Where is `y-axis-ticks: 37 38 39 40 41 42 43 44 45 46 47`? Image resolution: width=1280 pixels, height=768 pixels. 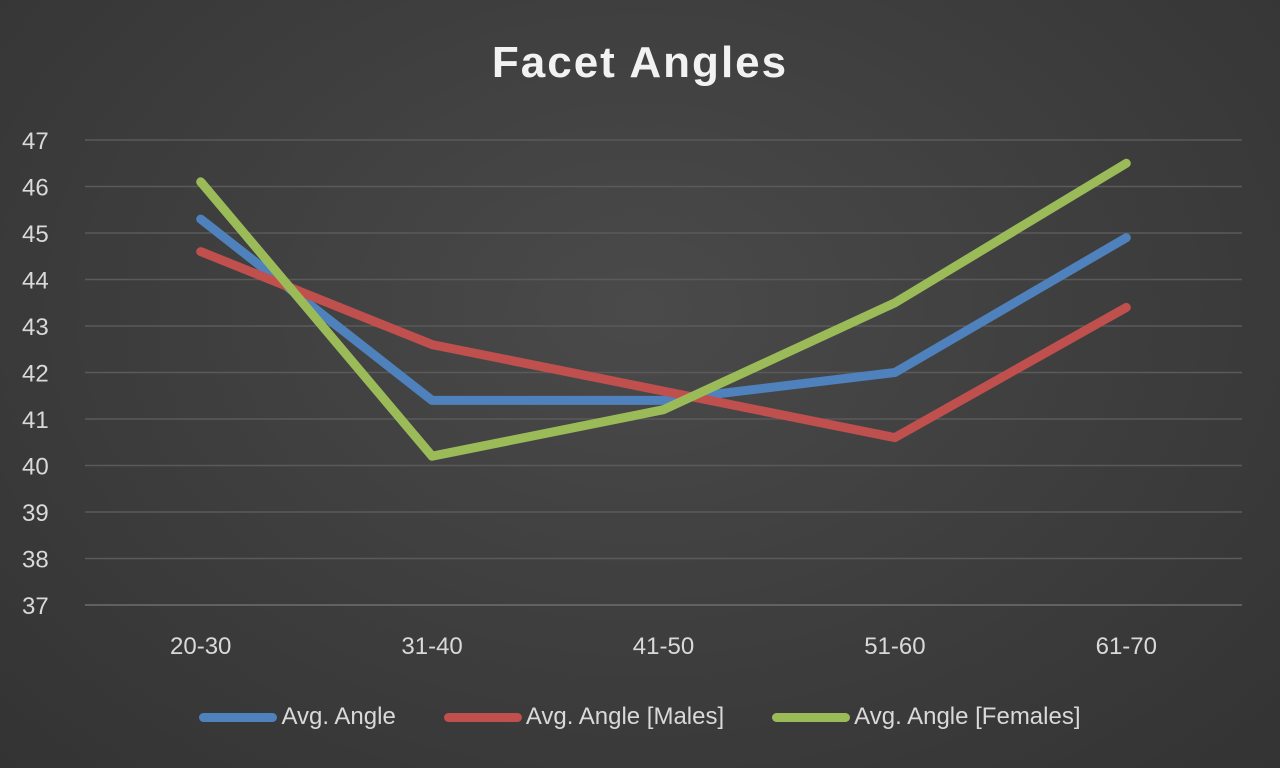 y-axis-ticks: 37 38 39 40 41 42 43 44 45 46 47 is located at coordinates (35, 374).